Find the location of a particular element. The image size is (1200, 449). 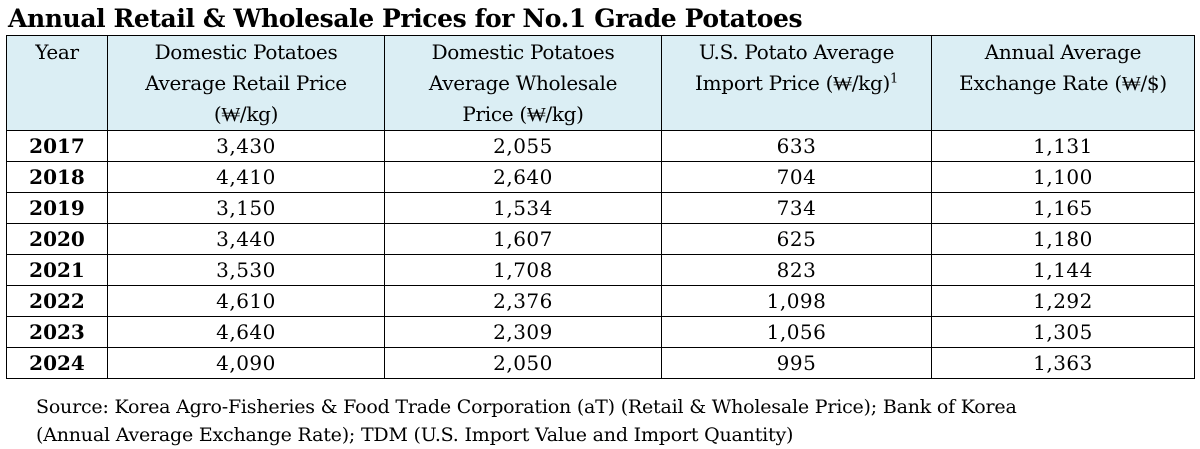

table-row: 2018 4,410 2,640 704 1,100 is located at coordinates (600, 177).